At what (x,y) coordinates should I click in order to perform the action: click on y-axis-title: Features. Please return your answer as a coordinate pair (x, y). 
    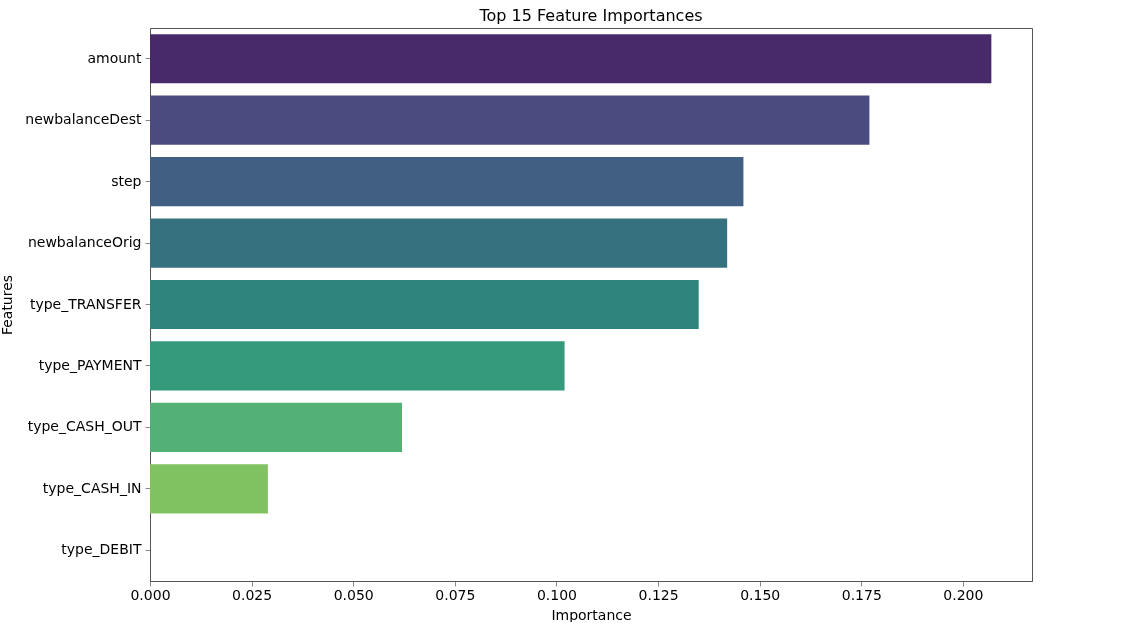
    Looking at the image, I should click on (8, 305).